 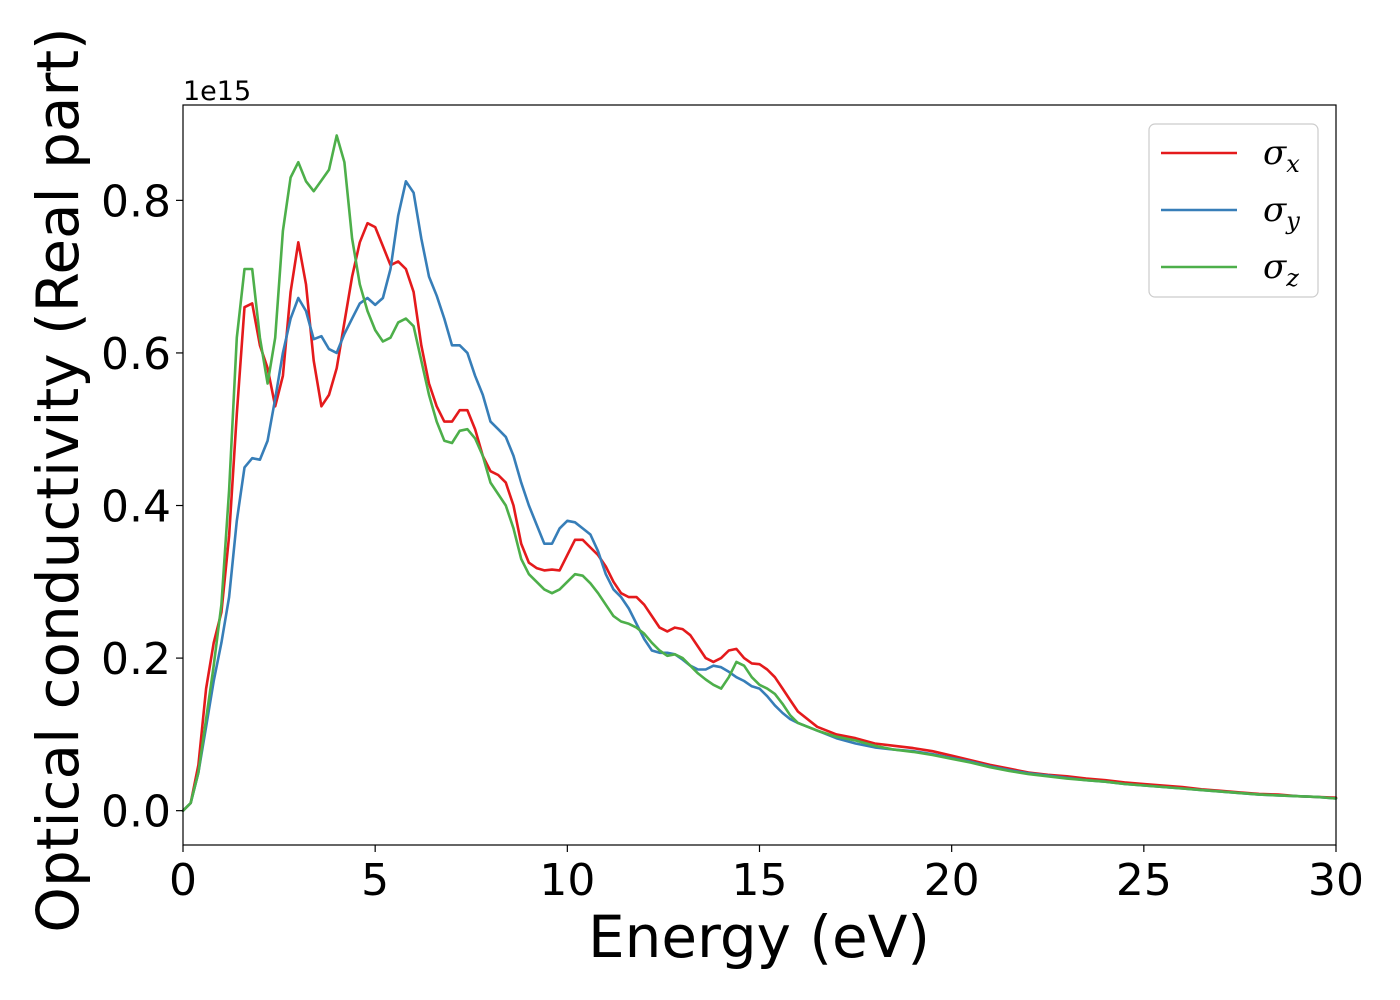 I want to click on legend-label-y: σy, so click(x=1281, y=212).